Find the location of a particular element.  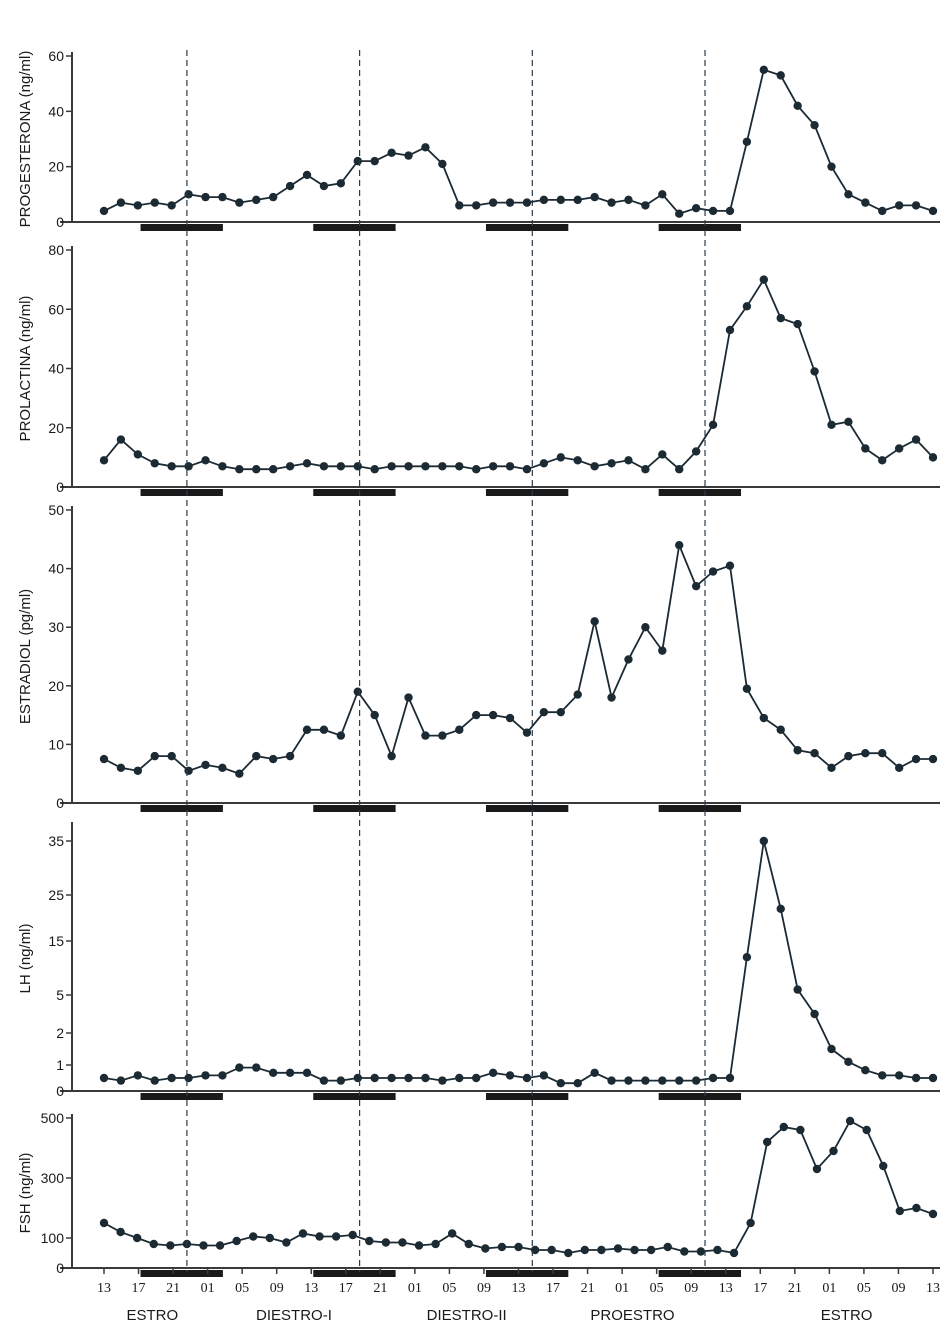

phase-label: PROESTRO is located at coordinates (632, 1315).